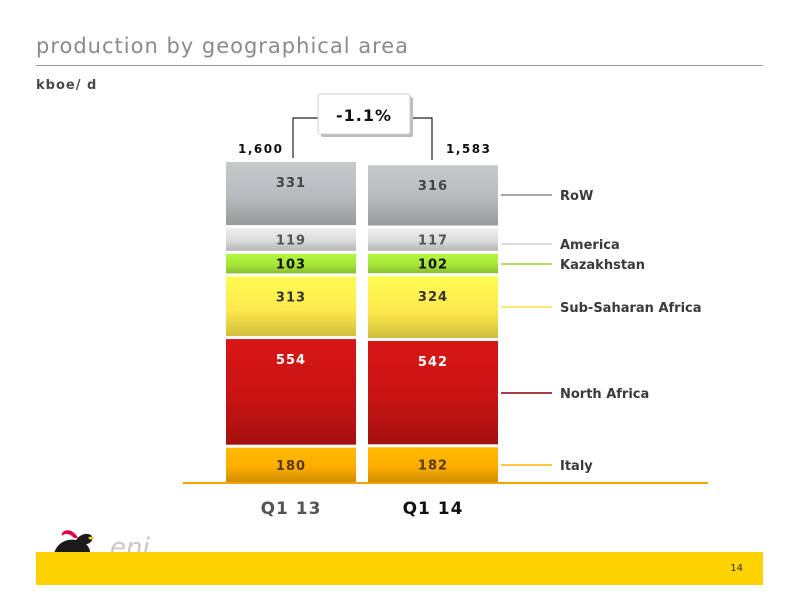  I want to click on legend-entry-row: RoW, so click(576, 196).